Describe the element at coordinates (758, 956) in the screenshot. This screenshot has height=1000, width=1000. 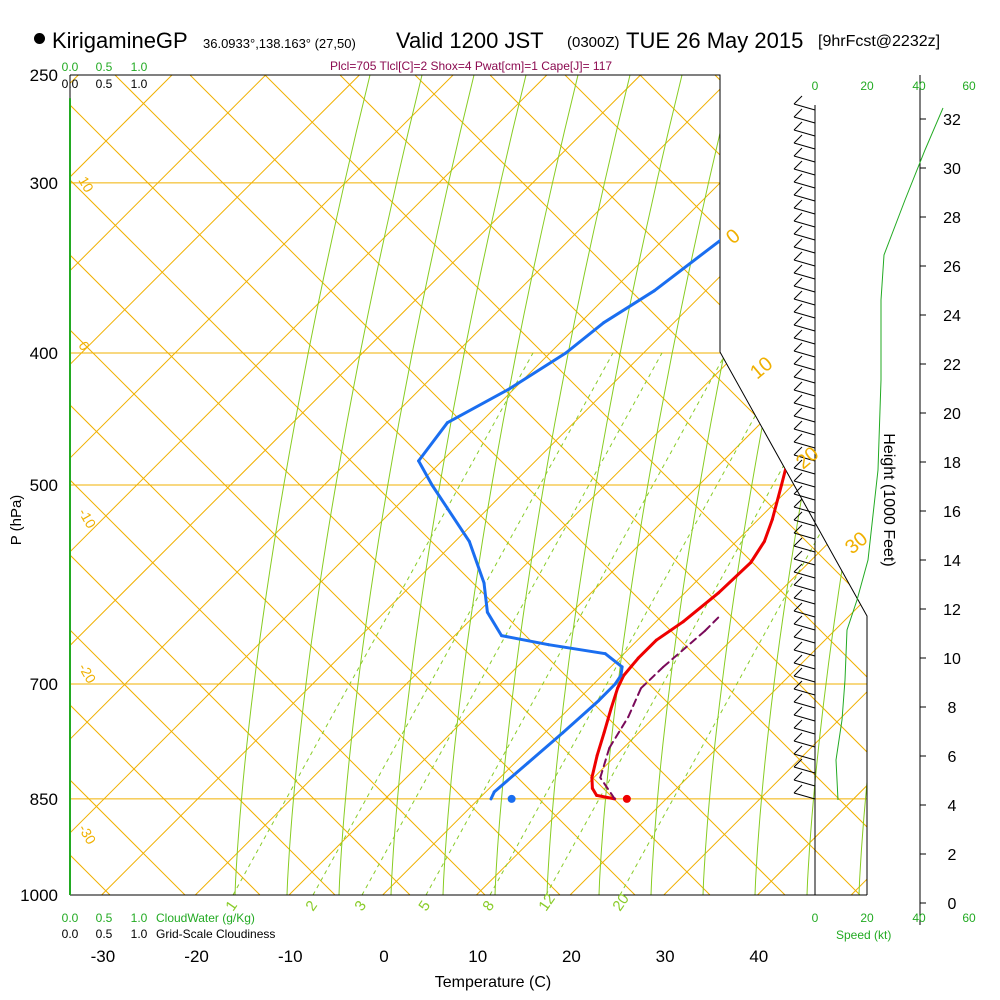
I see `temperature-tick-label: 40` at that location.